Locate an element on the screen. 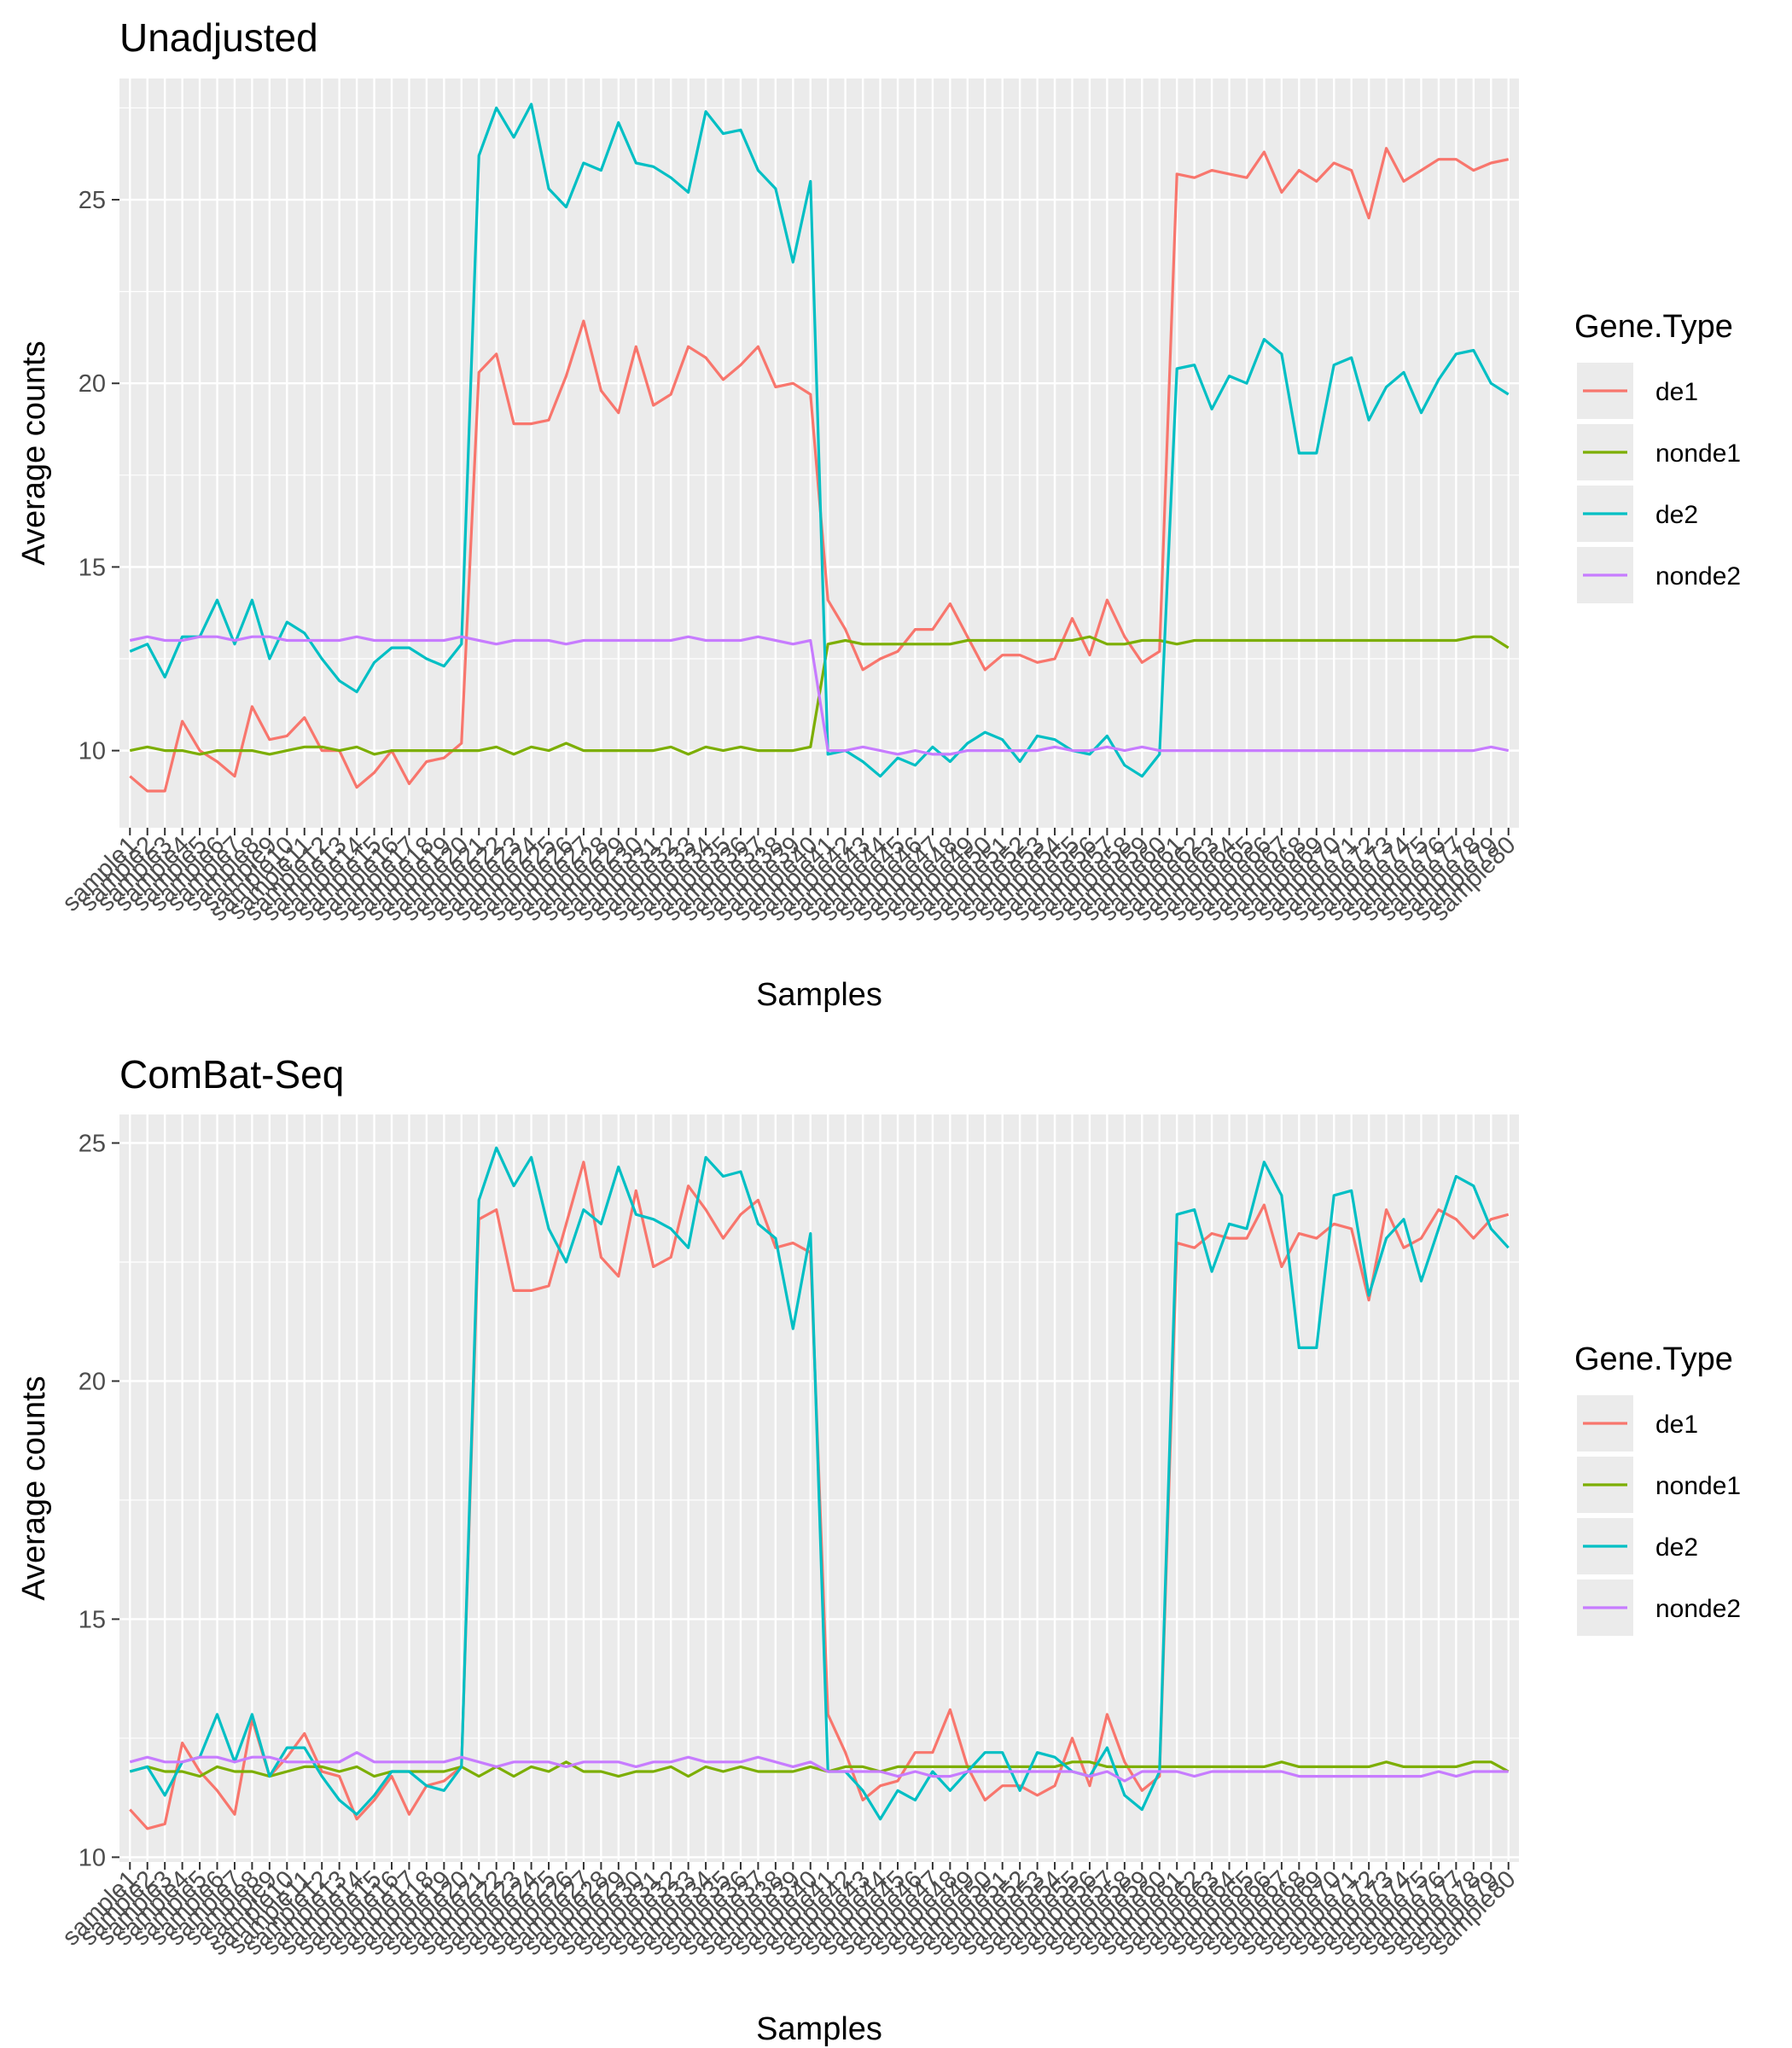 The height and width of the screenshot is (2048, 1792). chart-title: Unadjusted is located at coordinates (218, 37).